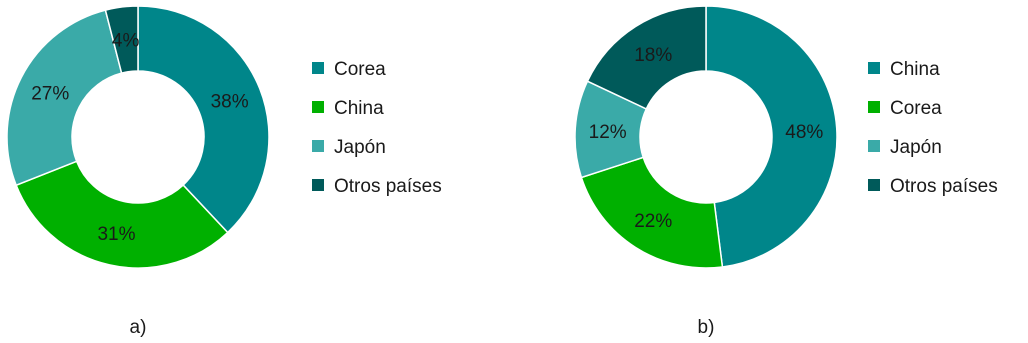 The height and width of the screenshot is (343, 1028). I want to click on panel-label-b: b), so click(706, 327).